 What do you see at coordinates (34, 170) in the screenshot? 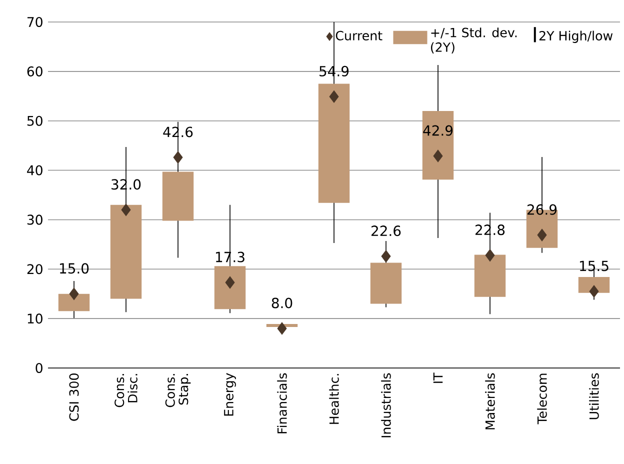
I see `y-tick-label: 40` at bounding box center [34, 170].